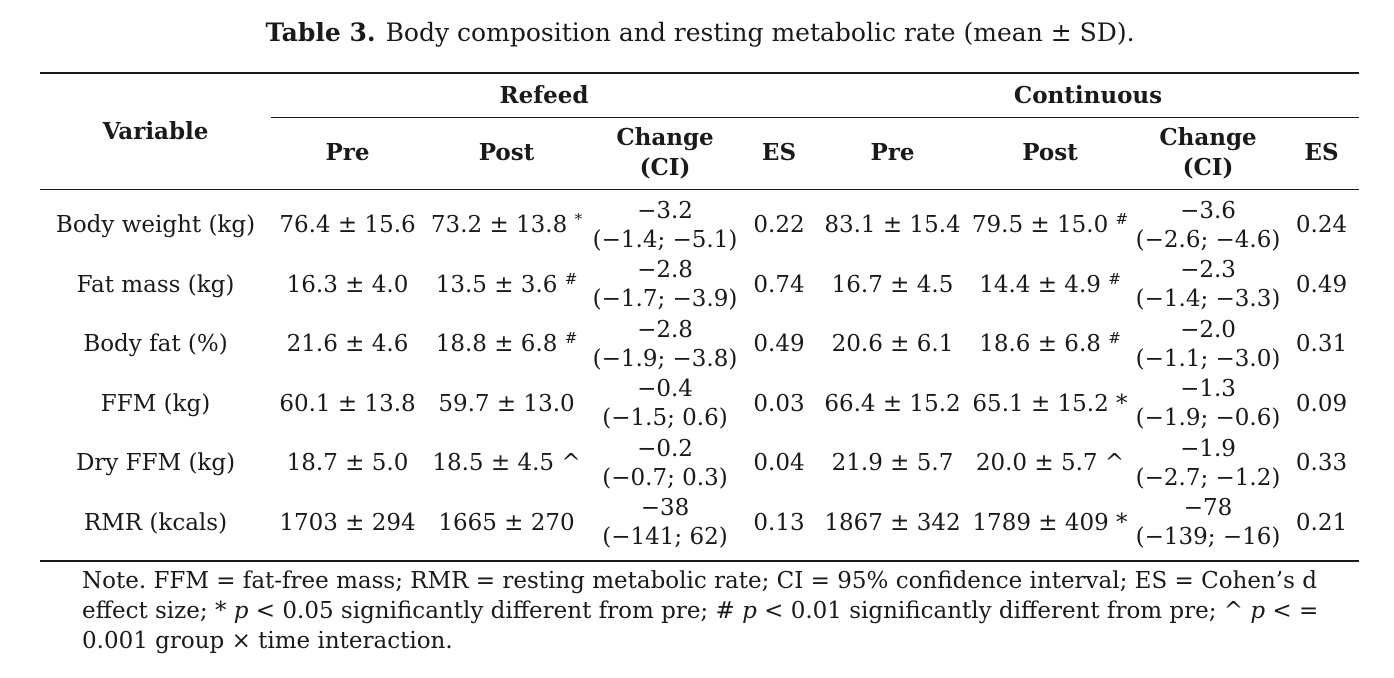  What do you see at coordinates (892, 522) in the screenshot?
I see `cell-continuous-pre: 1867 ± 342` at bounding box center [892, 522].